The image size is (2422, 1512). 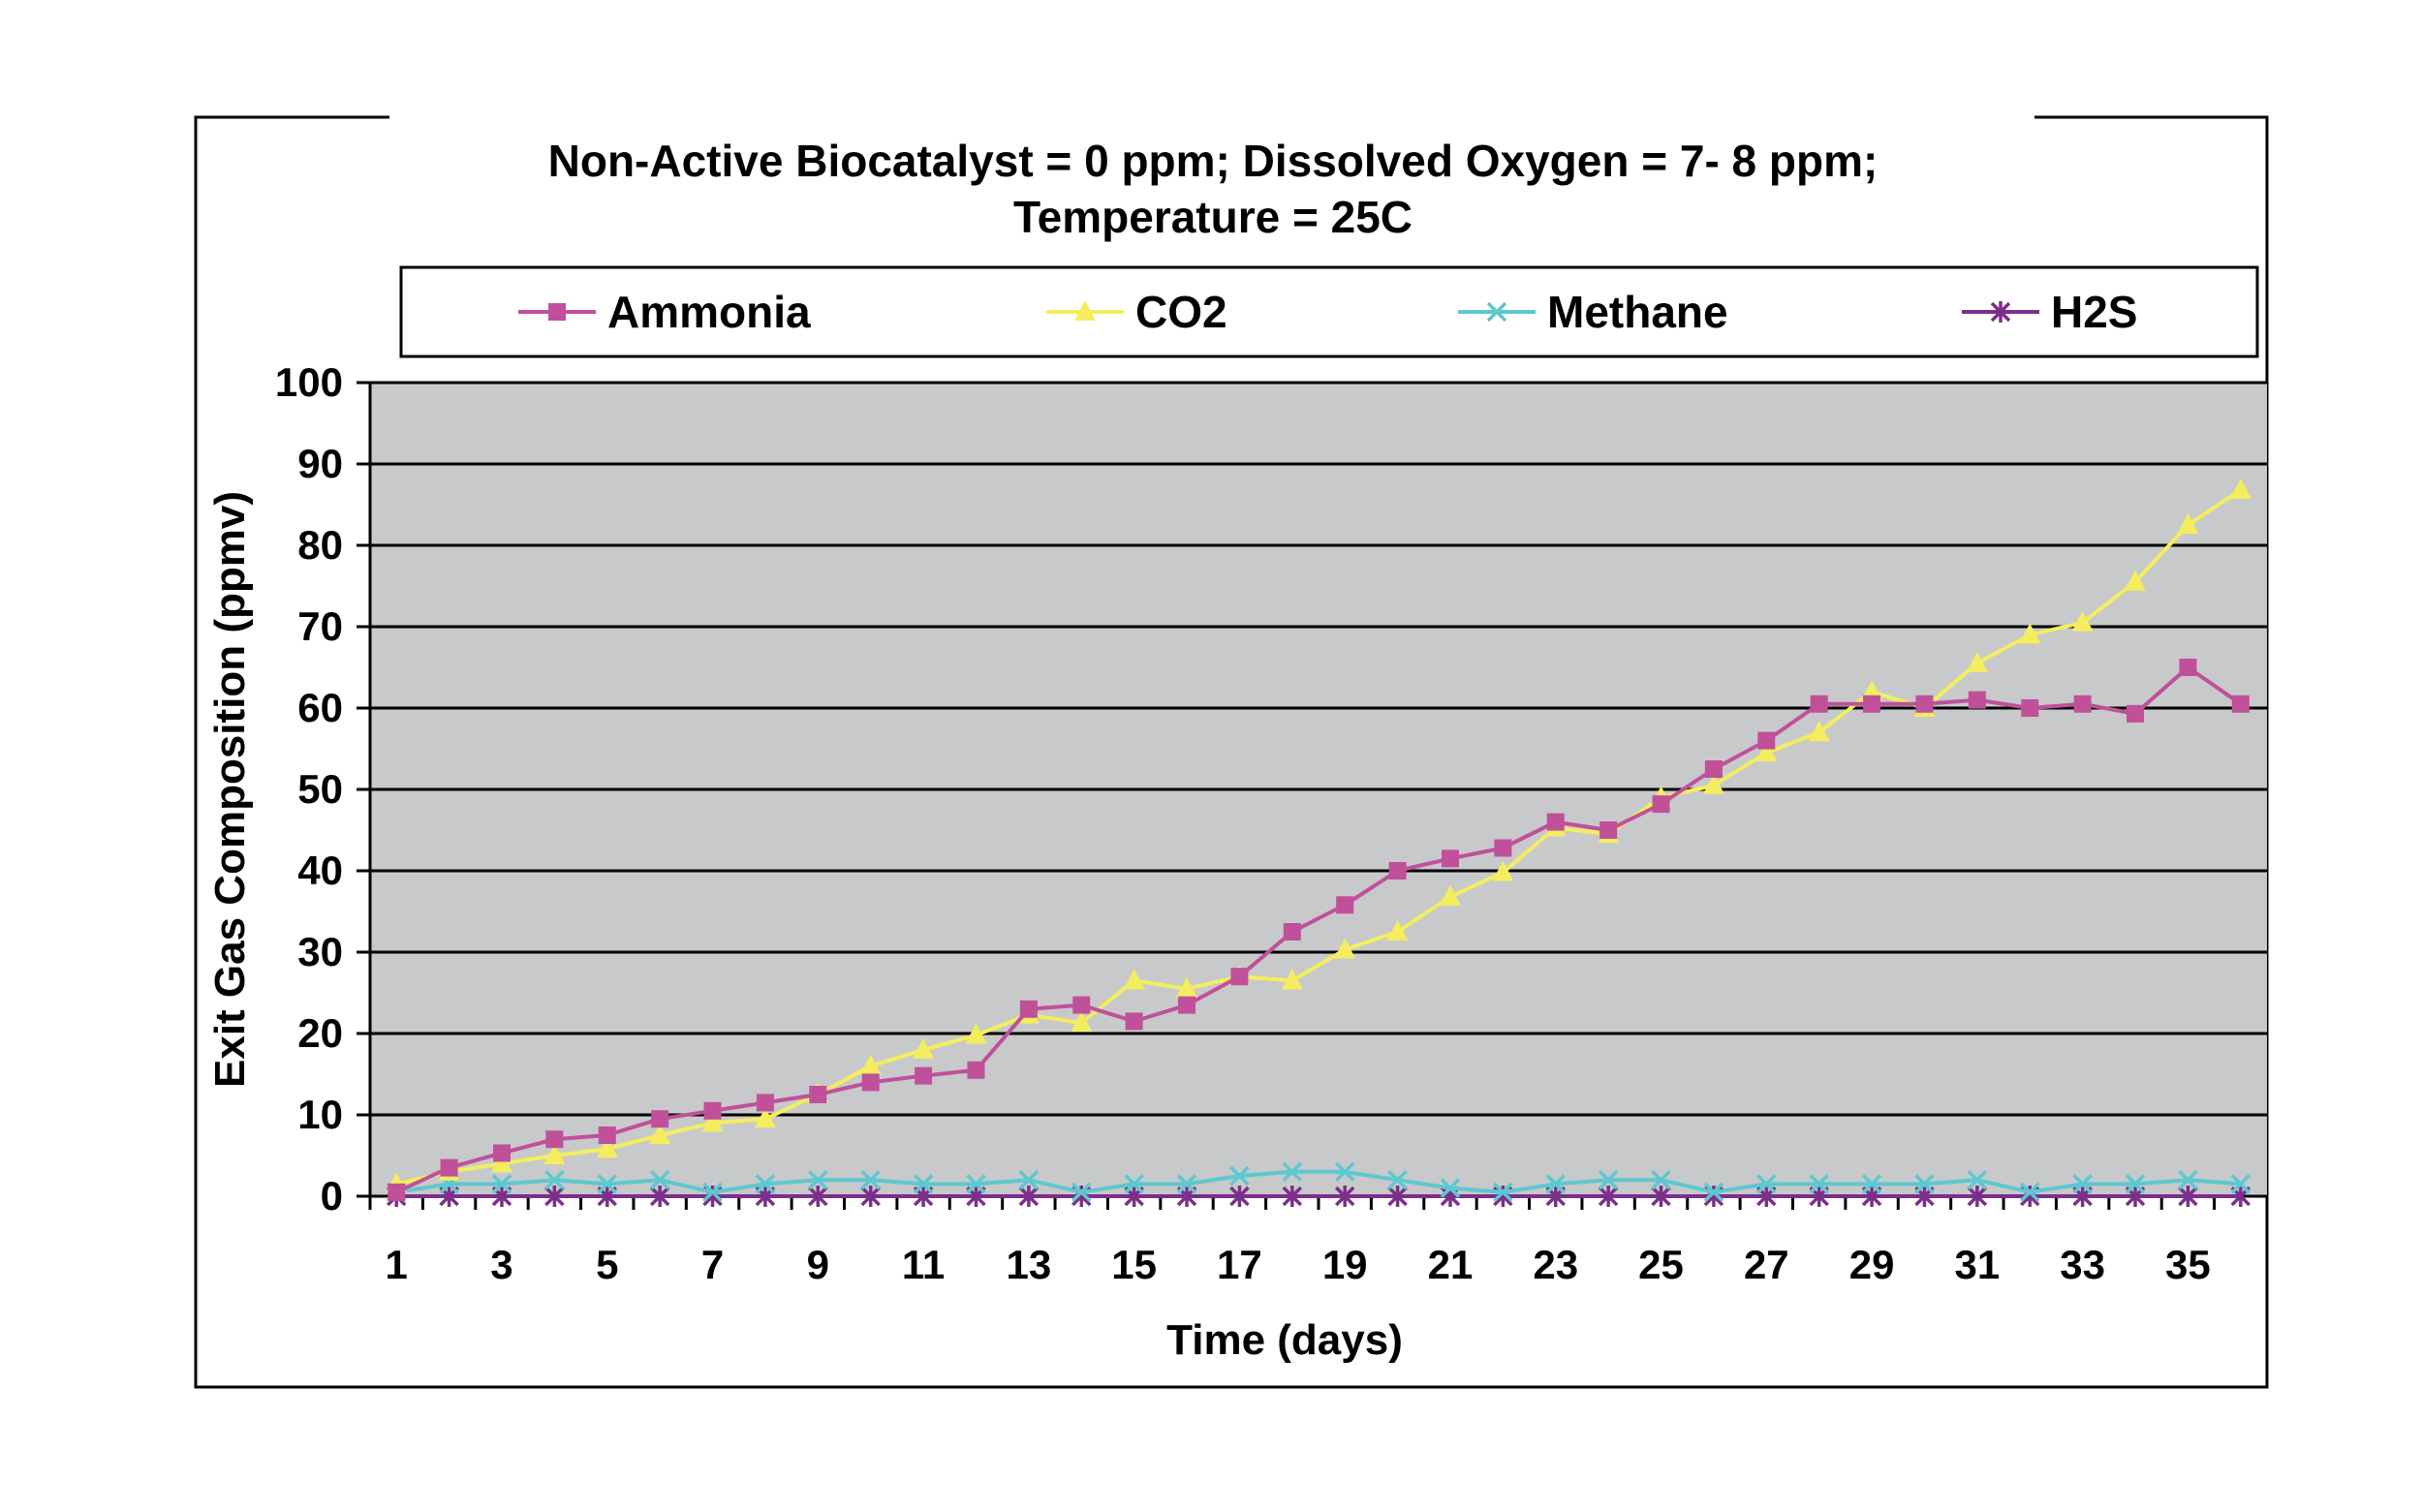 I want to click on legend-box, so click(x=1329, y=311).